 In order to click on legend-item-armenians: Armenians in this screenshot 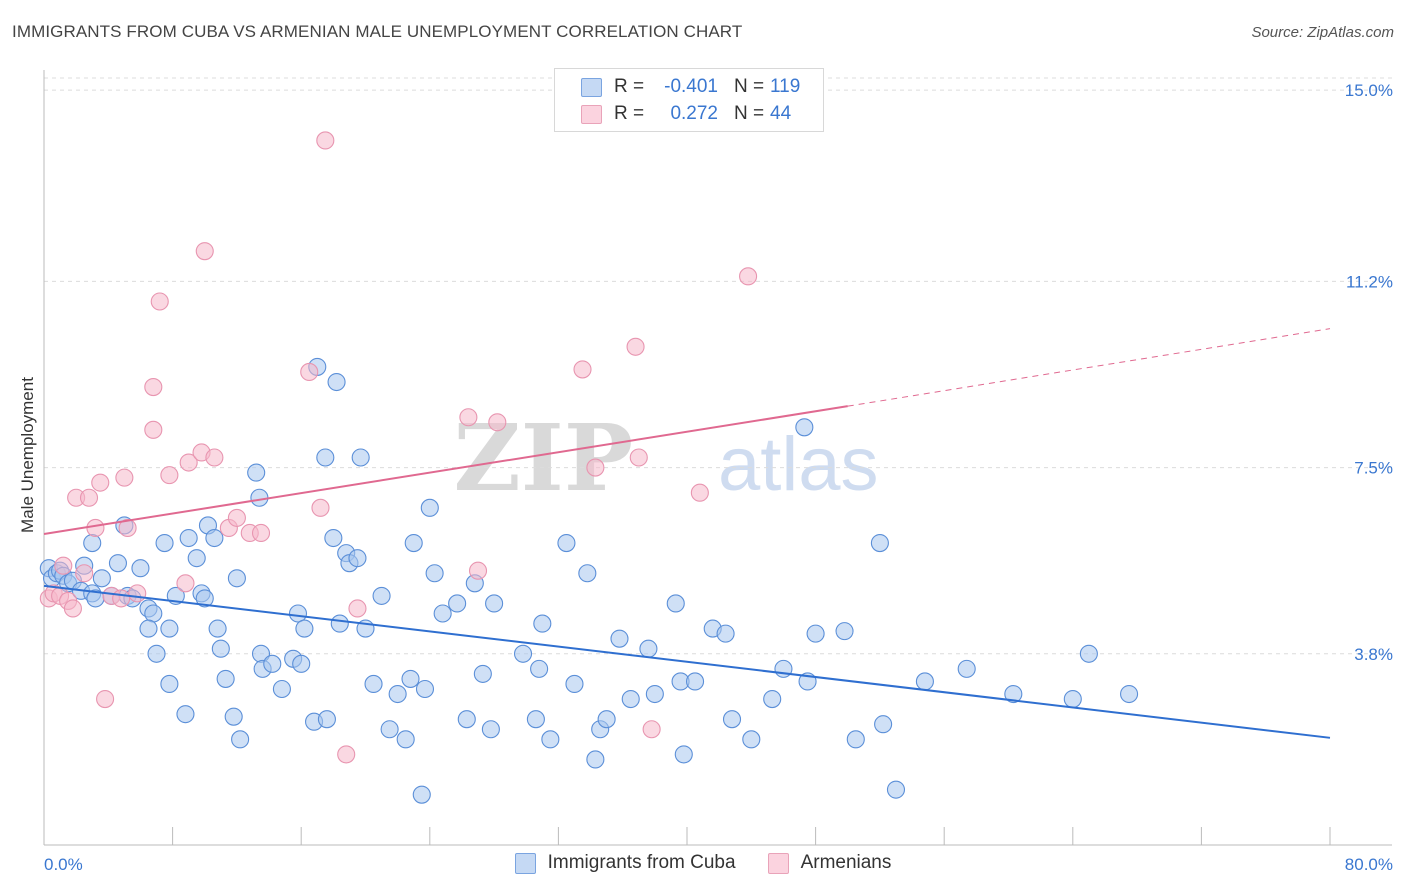, I will do `click(829, 863)`.